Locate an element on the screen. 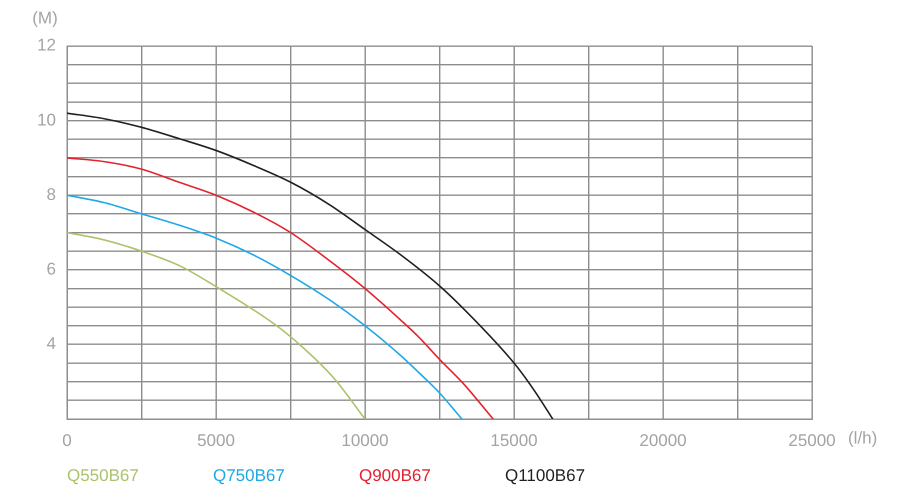  text: Q750B67 is located at coordinates (249, 475).